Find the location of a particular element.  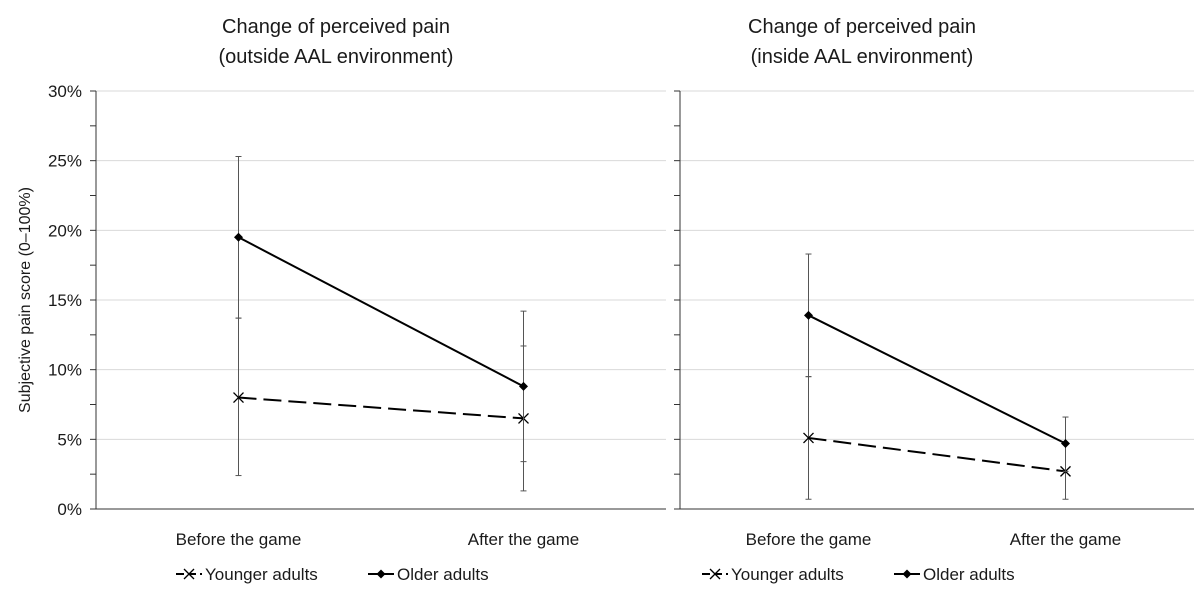

y-tick-label: 15% is located at coordinates (65, 300).